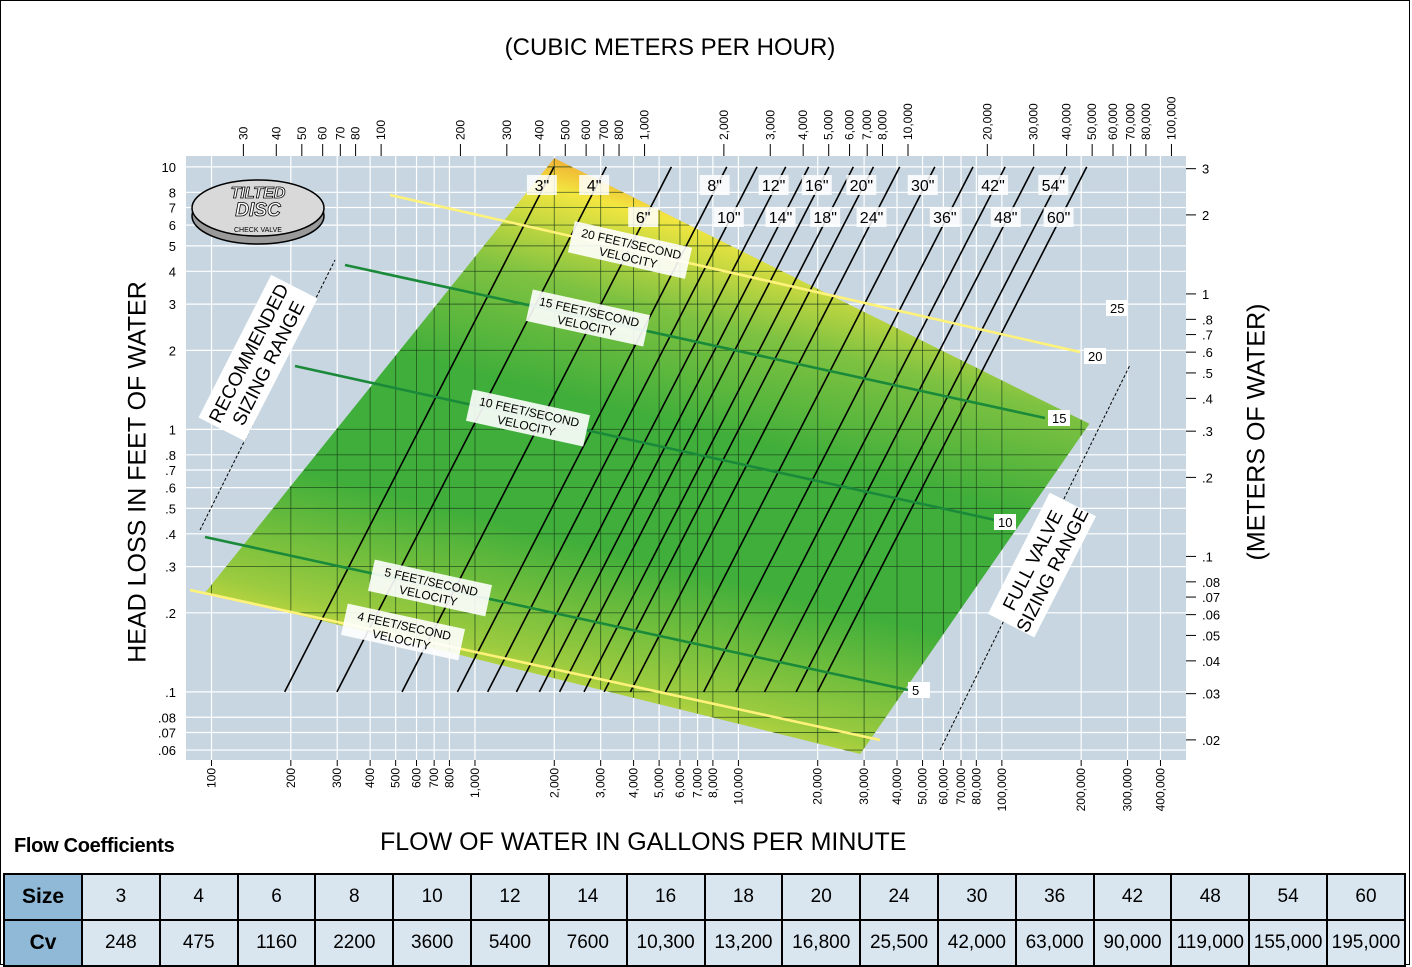  Describe the element at coordinates (212, 778) in the screenshot. I see `bottom-tick-label: 100` at that location.